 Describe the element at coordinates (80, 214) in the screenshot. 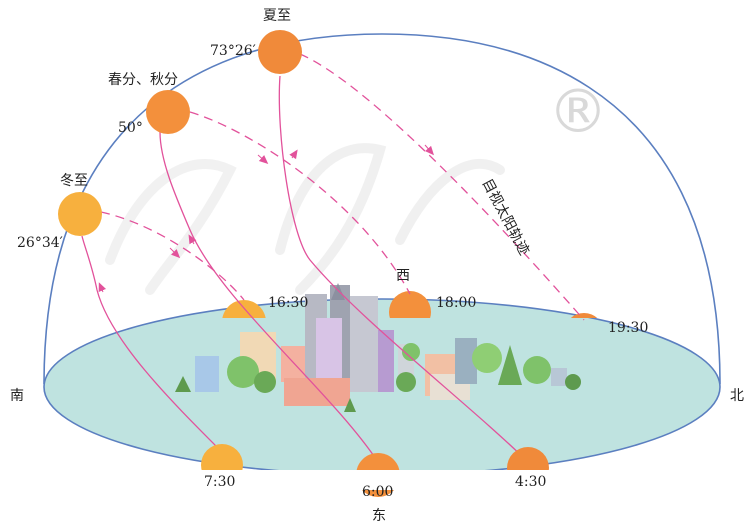

I see `noon-sun-winter` at that location.